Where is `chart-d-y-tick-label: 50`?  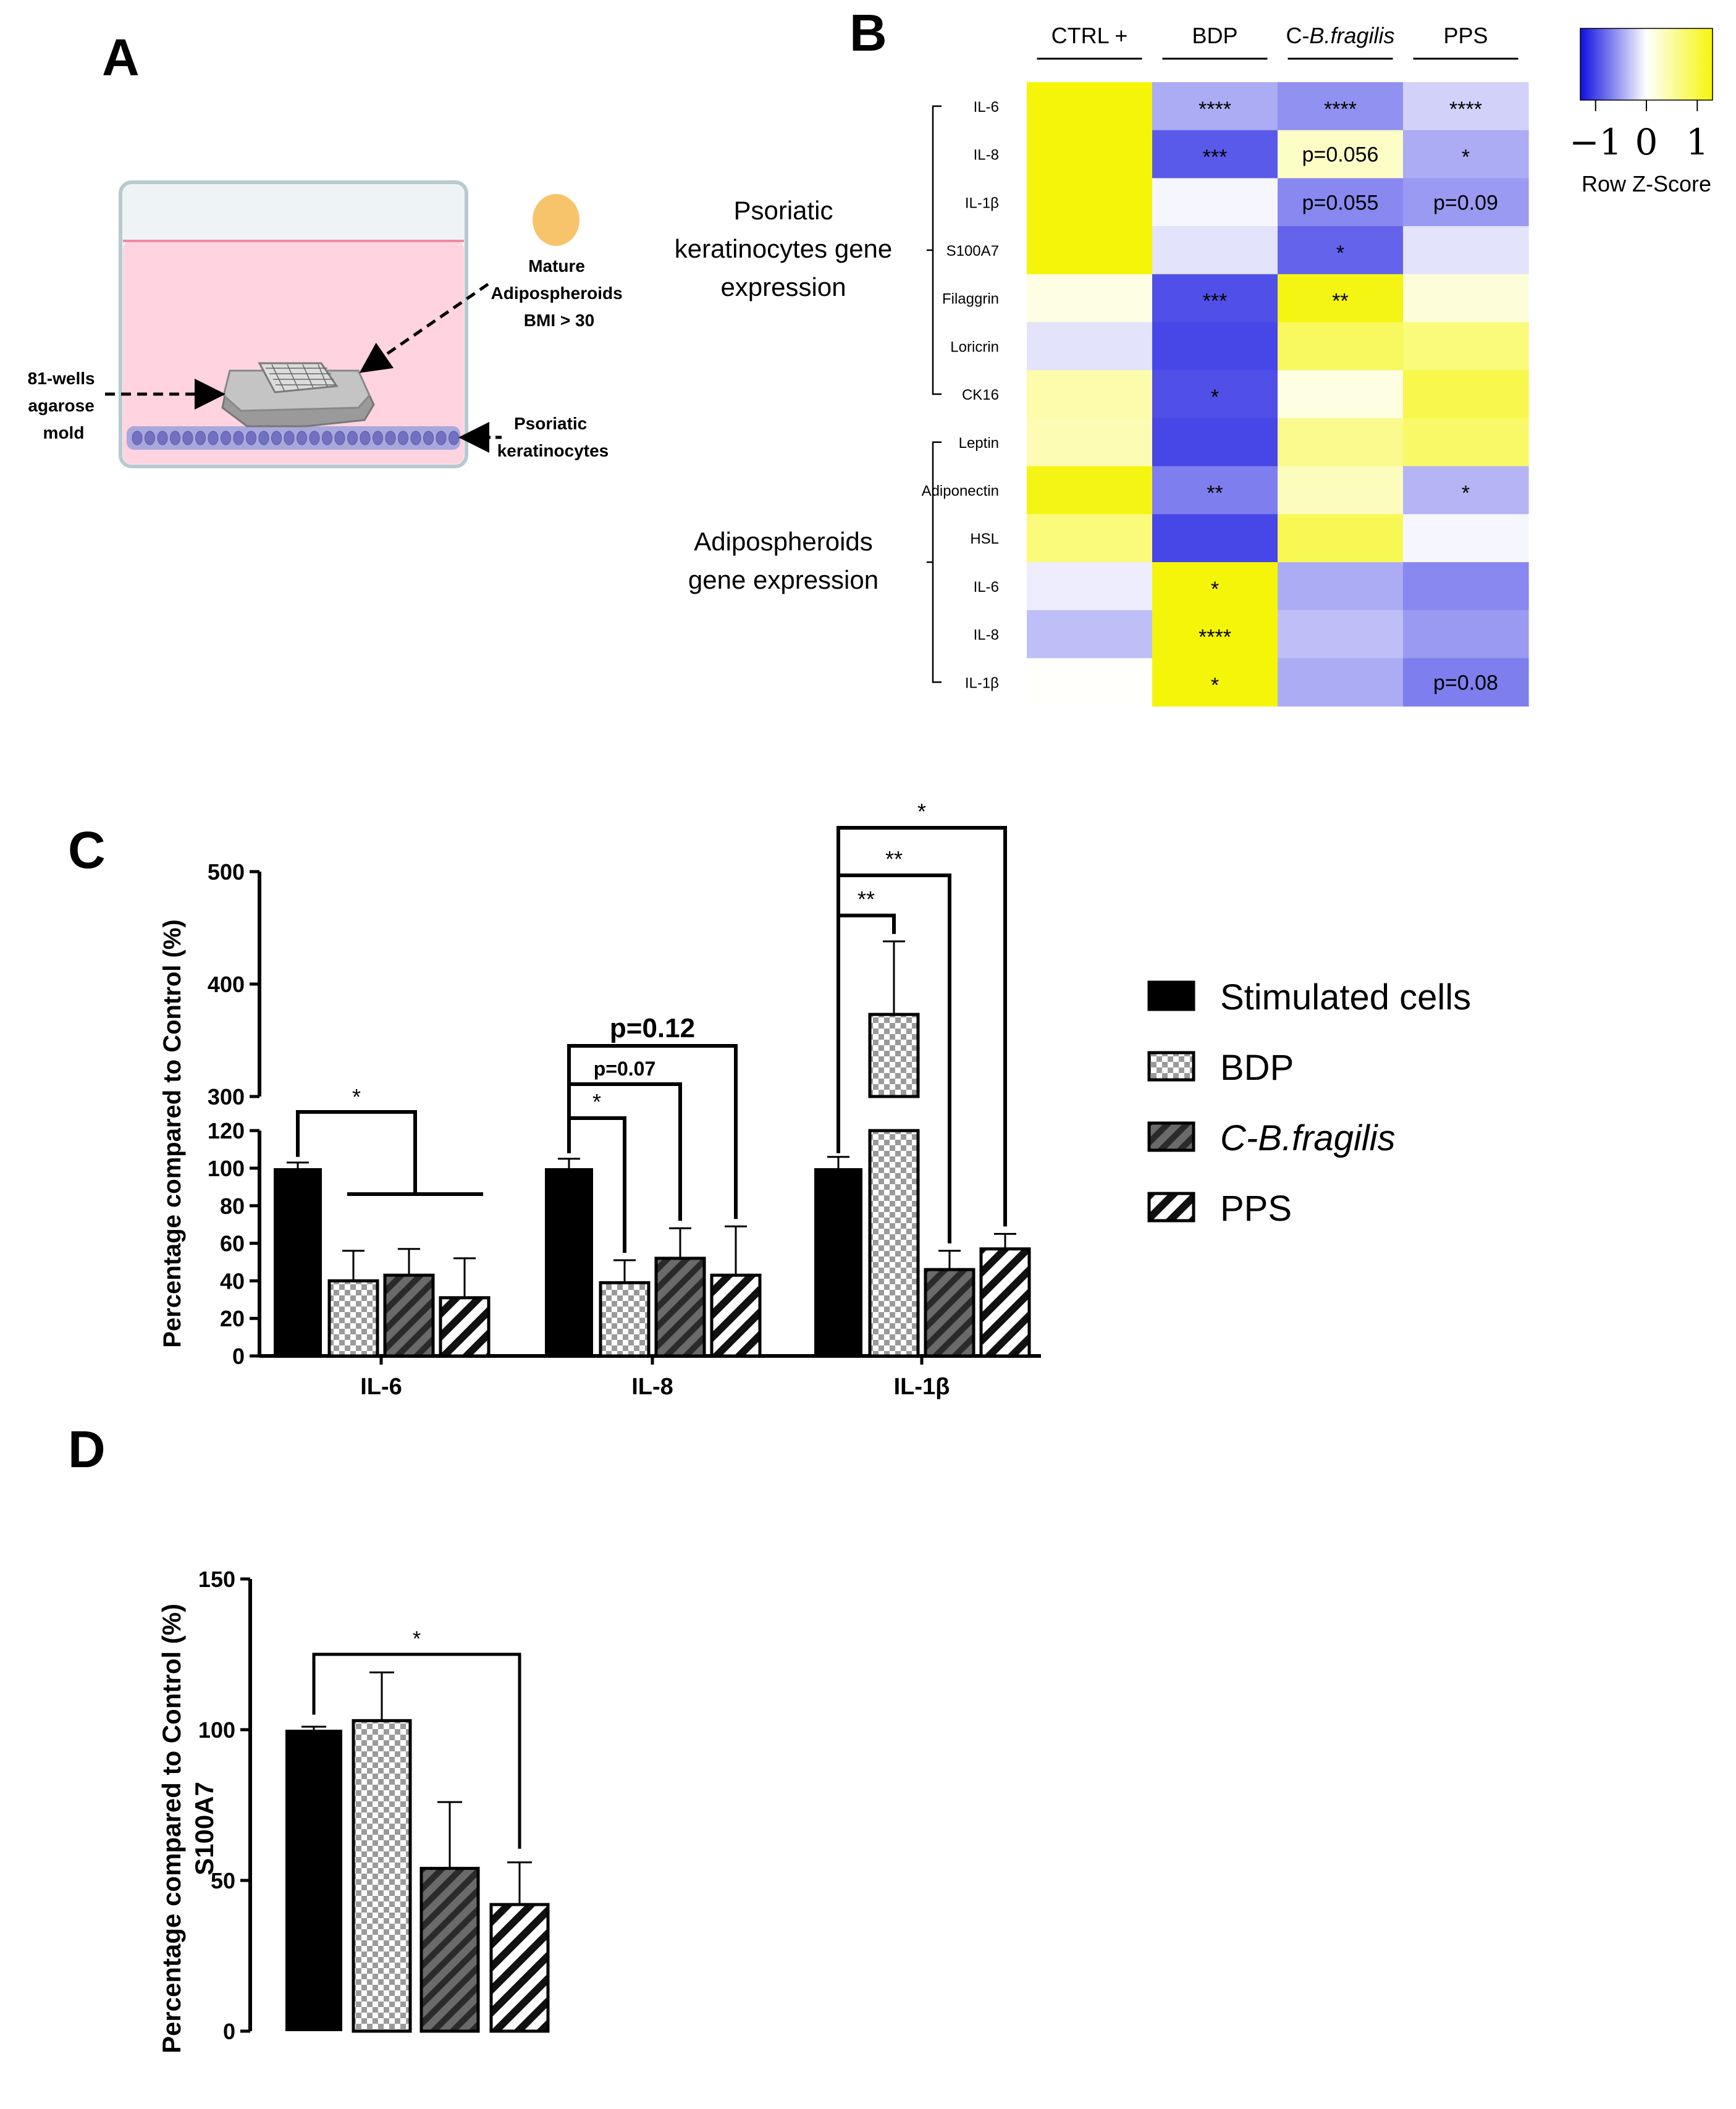 chart-d-y-tick-label: 50 is located at coordinates (223, 1880).